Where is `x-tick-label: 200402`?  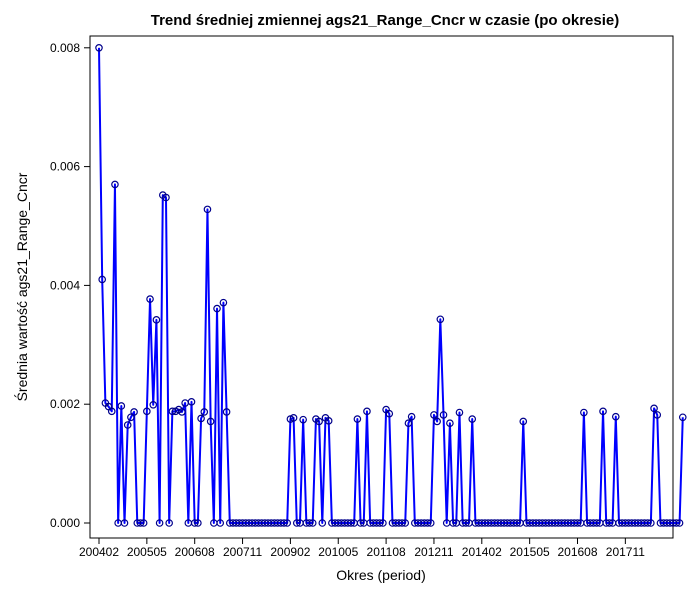 x-tick-label: 200402 is located at coordinates (99, 552).